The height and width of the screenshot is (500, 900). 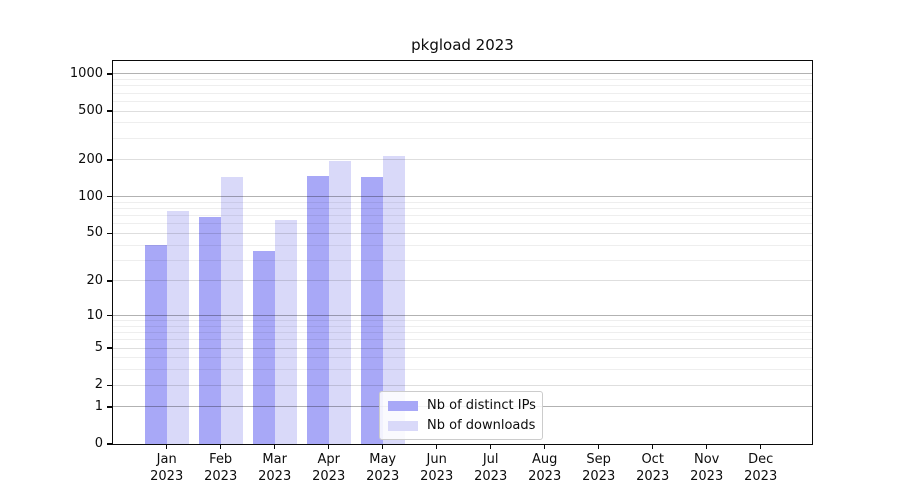 What do you see at coordinates (403, 405) in the screenshot?
I see `legend-swatch-distinct-ips` at bounding box center [403, 405].